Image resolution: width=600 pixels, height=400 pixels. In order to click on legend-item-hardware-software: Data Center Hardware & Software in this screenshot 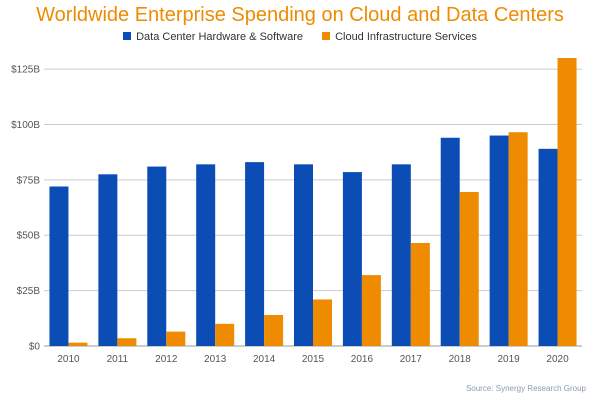, I will do `click(213, 37)`.